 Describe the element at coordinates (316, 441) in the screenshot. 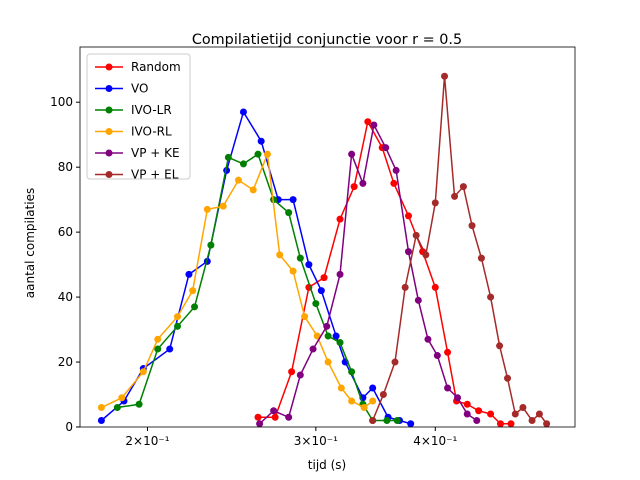

I see `x-tick-label: 3×10⁻¹` at that location.